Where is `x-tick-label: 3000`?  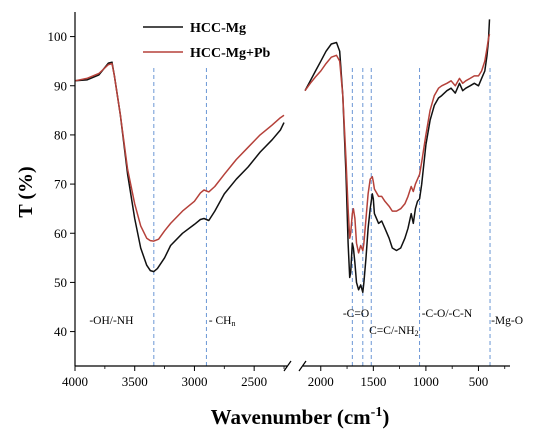
x-tick-label: 3000 is located at coordinates (194, 381).